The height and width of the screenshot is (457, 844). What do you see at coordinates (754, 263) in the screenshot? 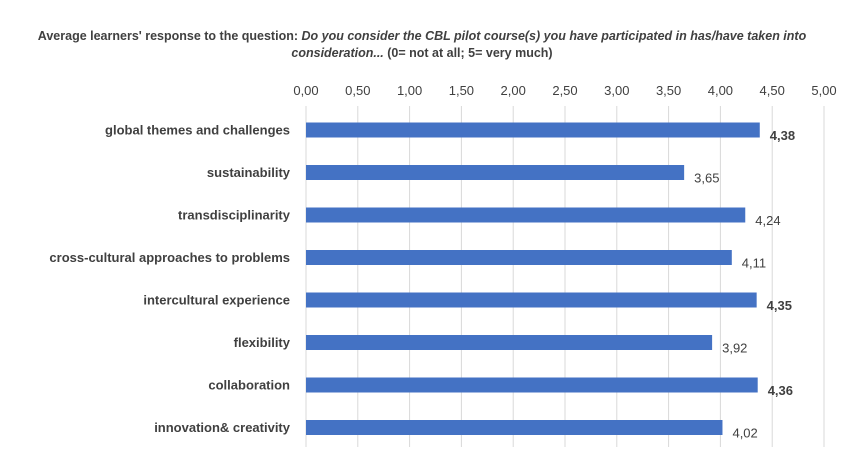
I see `data-label: 4,11` at bounding box center [754, 263].